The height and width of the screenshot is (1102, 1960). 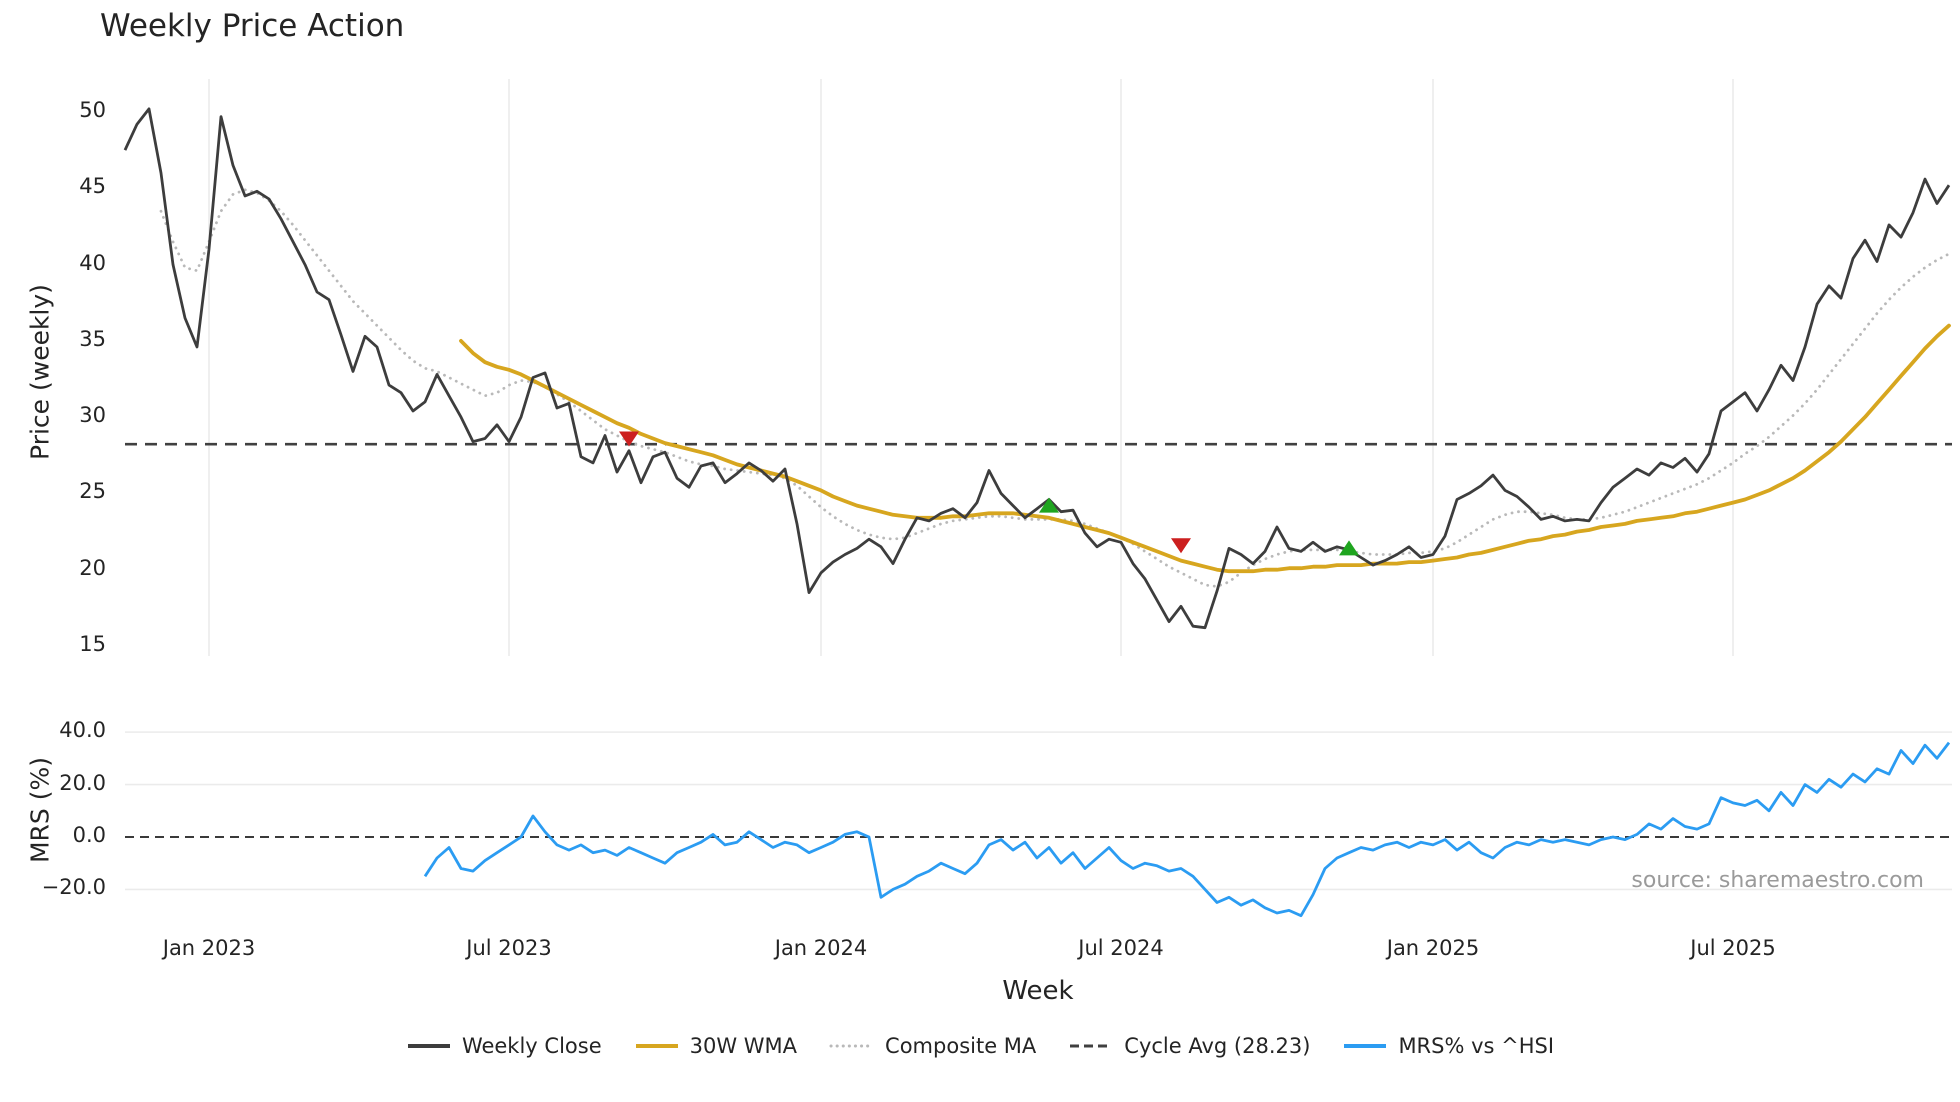 What do you see at coordinates (961, 1046) in the screenshot?
I see `legend-label: Composite MA` at bounding box center [961, 1046].